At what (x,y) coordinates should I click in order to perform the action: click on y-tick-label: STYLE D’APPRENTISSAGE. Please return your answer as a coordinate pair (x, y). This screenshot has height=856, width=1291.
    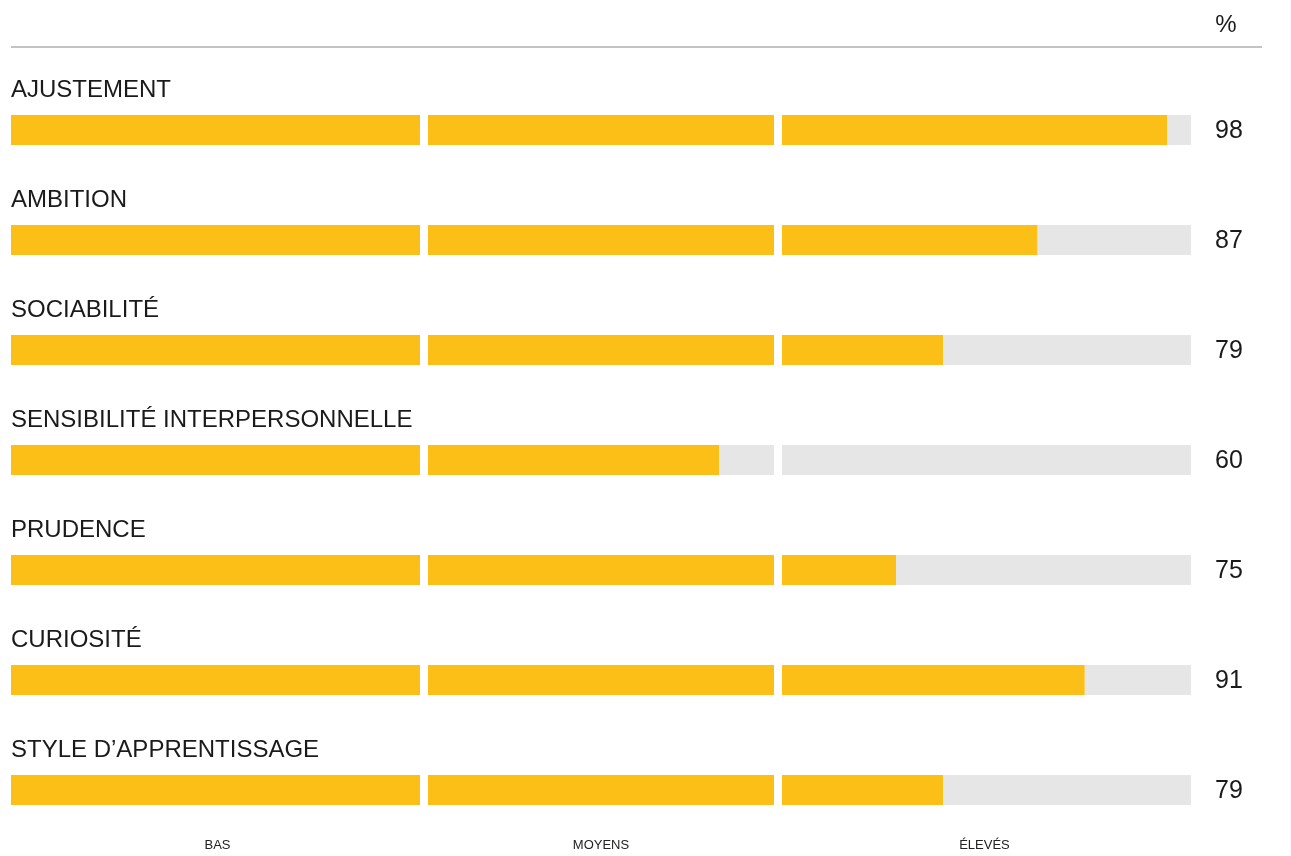
    Looking at the image, I should click on (165, 748).